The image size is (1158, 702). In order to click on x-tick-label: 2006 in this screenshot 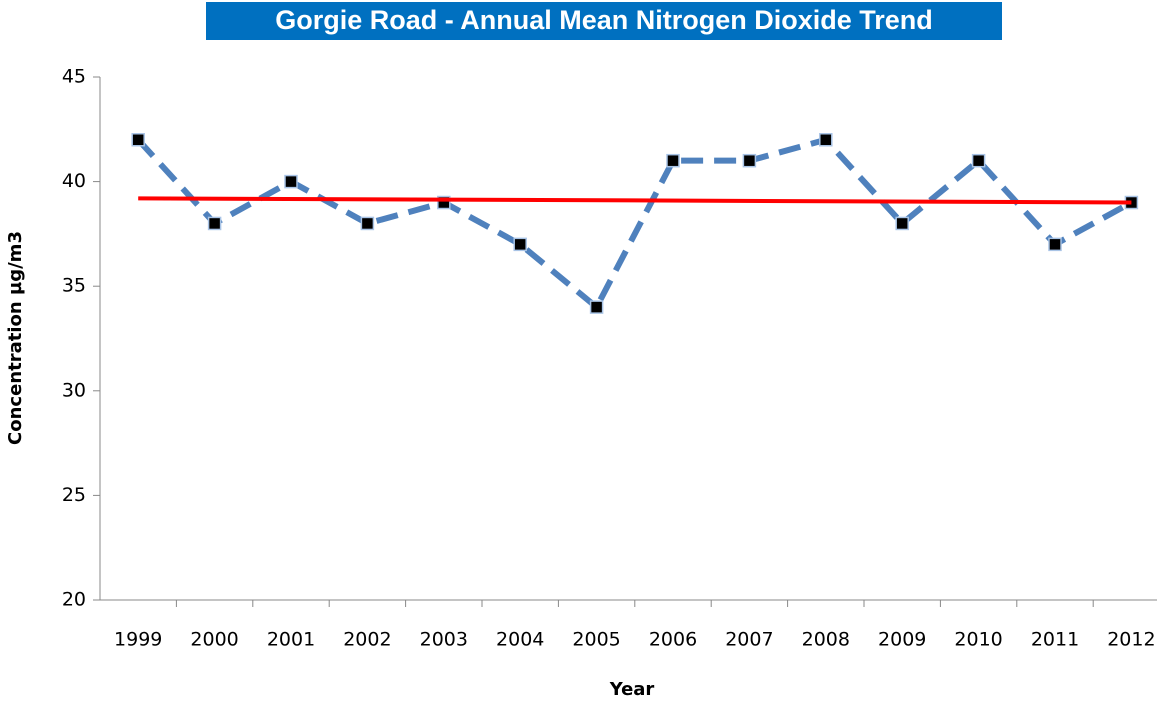, I will do `click(673, 640)`.